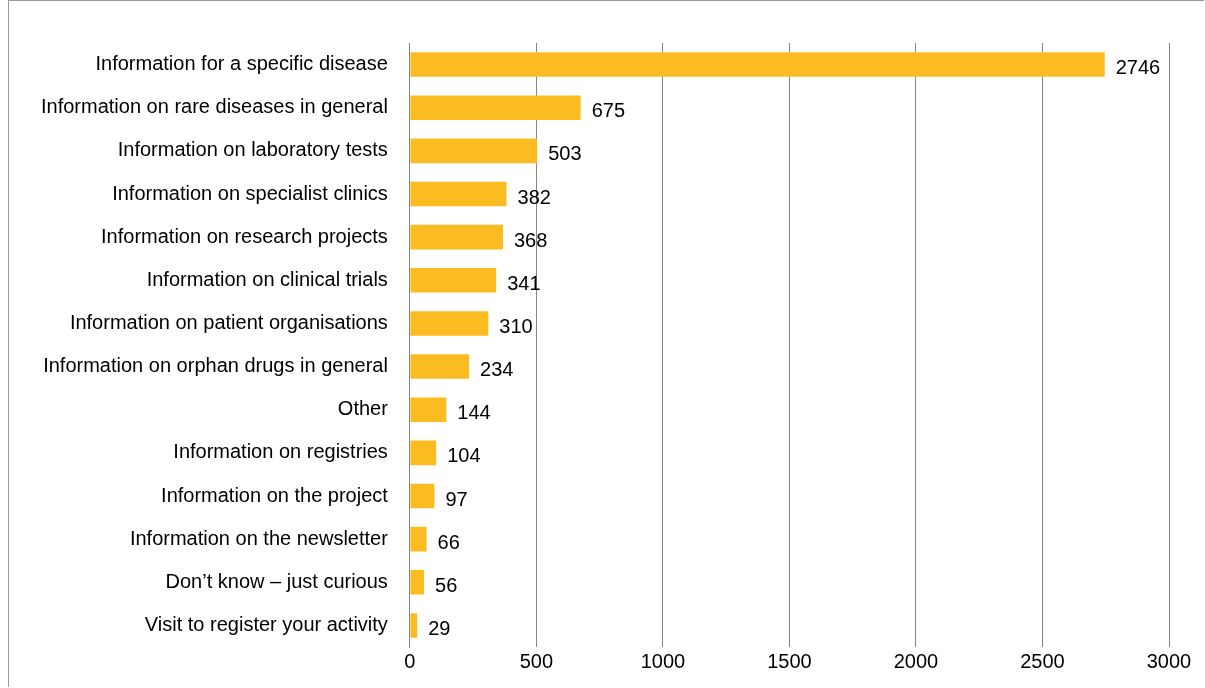  Describe the element at coordinates (266, 623) in the screenshot. I see `y-tick-label: Visit to register your activity` at that location.